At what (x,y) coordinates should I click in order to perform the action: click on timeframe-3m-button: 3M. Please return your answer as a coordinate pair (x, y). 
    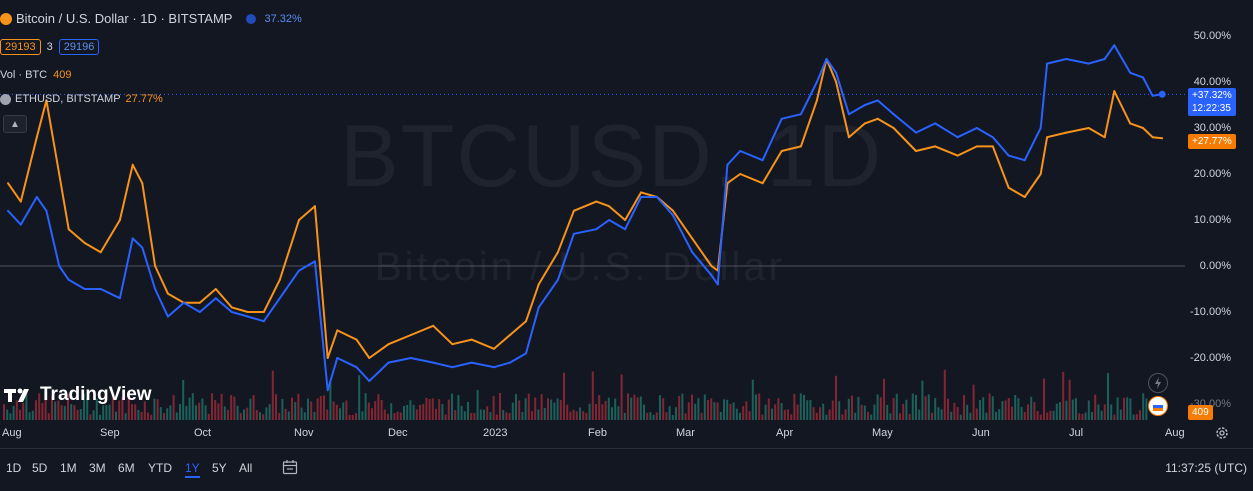
    Looking at the image, I should click on (97, 468).